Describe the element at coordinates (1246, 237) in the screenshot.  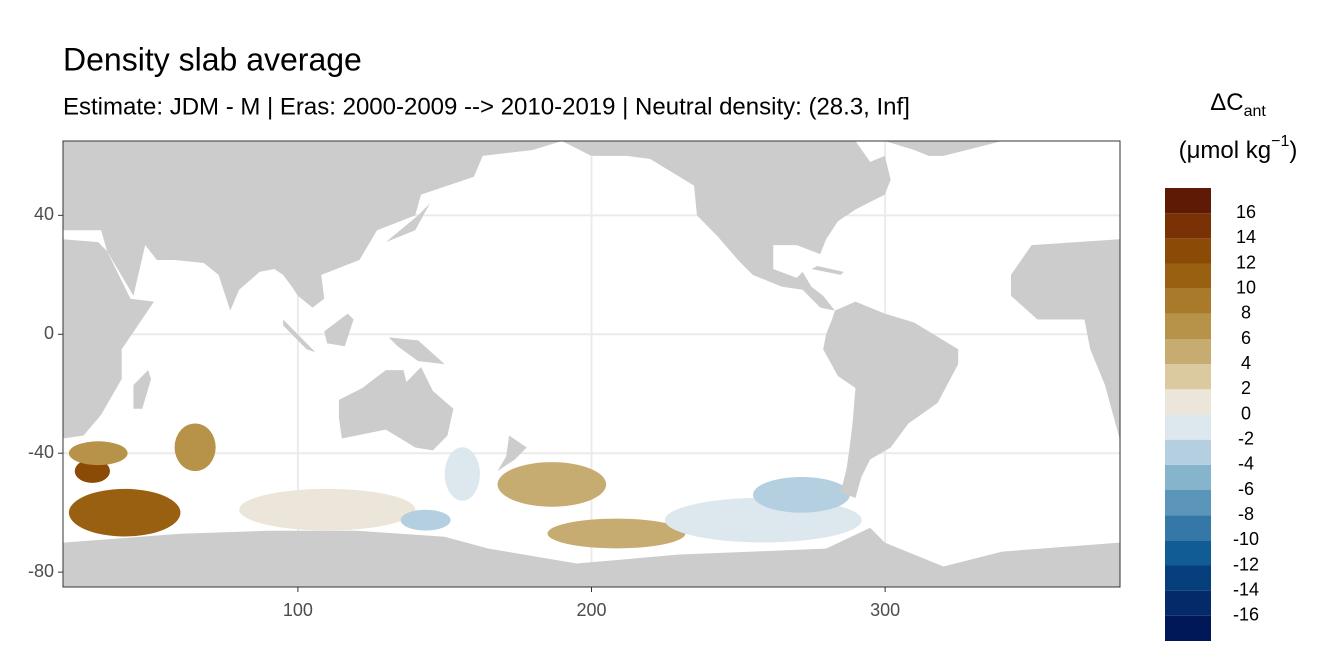
I see `legend-label: 14` at that location.